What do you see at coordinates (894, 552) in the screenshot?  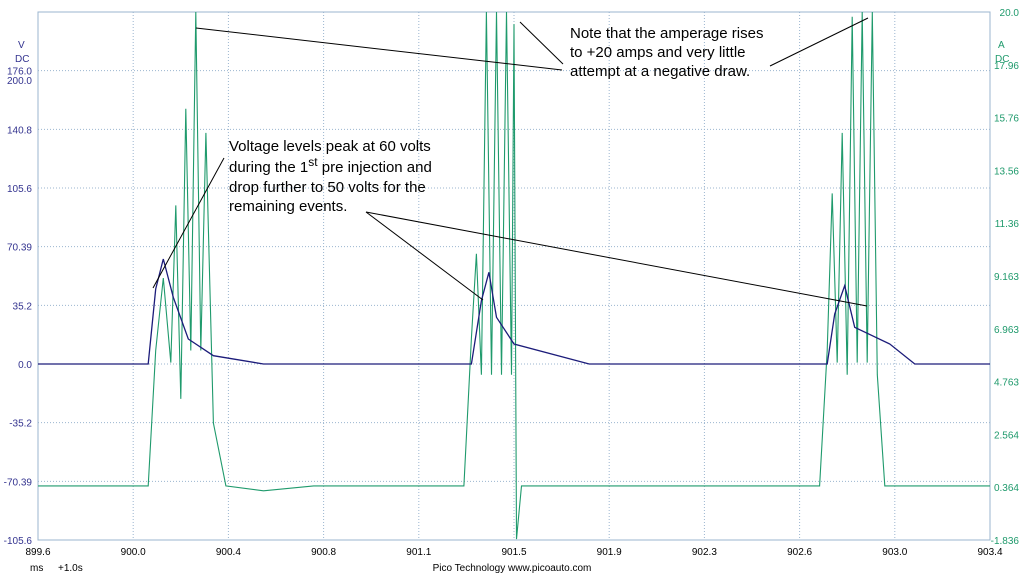 I see `x-tick-label: 903.0` at bounding box center [894, 552].